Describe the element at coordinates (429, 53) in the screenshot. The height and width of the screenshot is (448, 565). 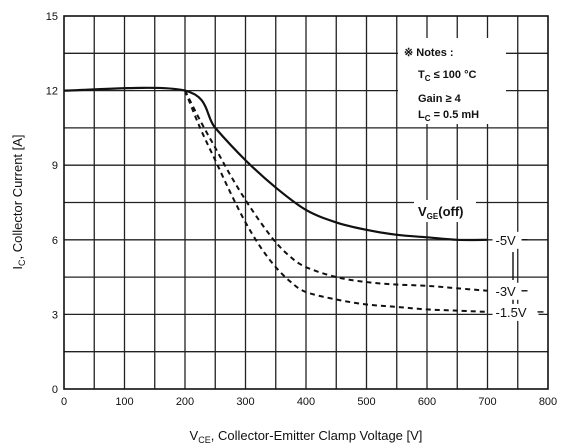
I see `notes-title: ※ Notes :` at that location.